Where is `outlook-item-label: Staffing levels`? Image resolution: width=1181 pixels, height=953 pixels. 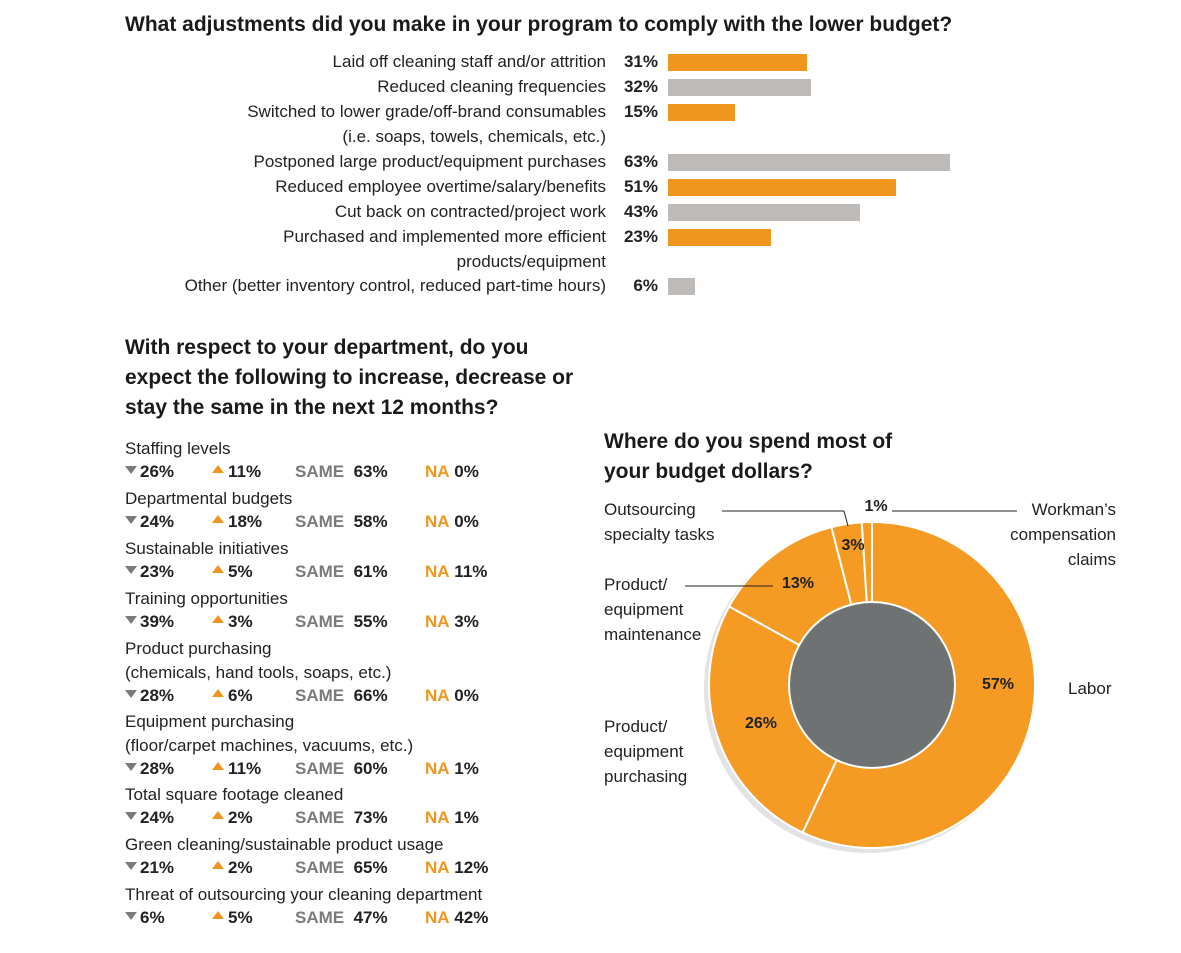
outlook-item-label: Staffing levels is located at coordinates (178, 448).